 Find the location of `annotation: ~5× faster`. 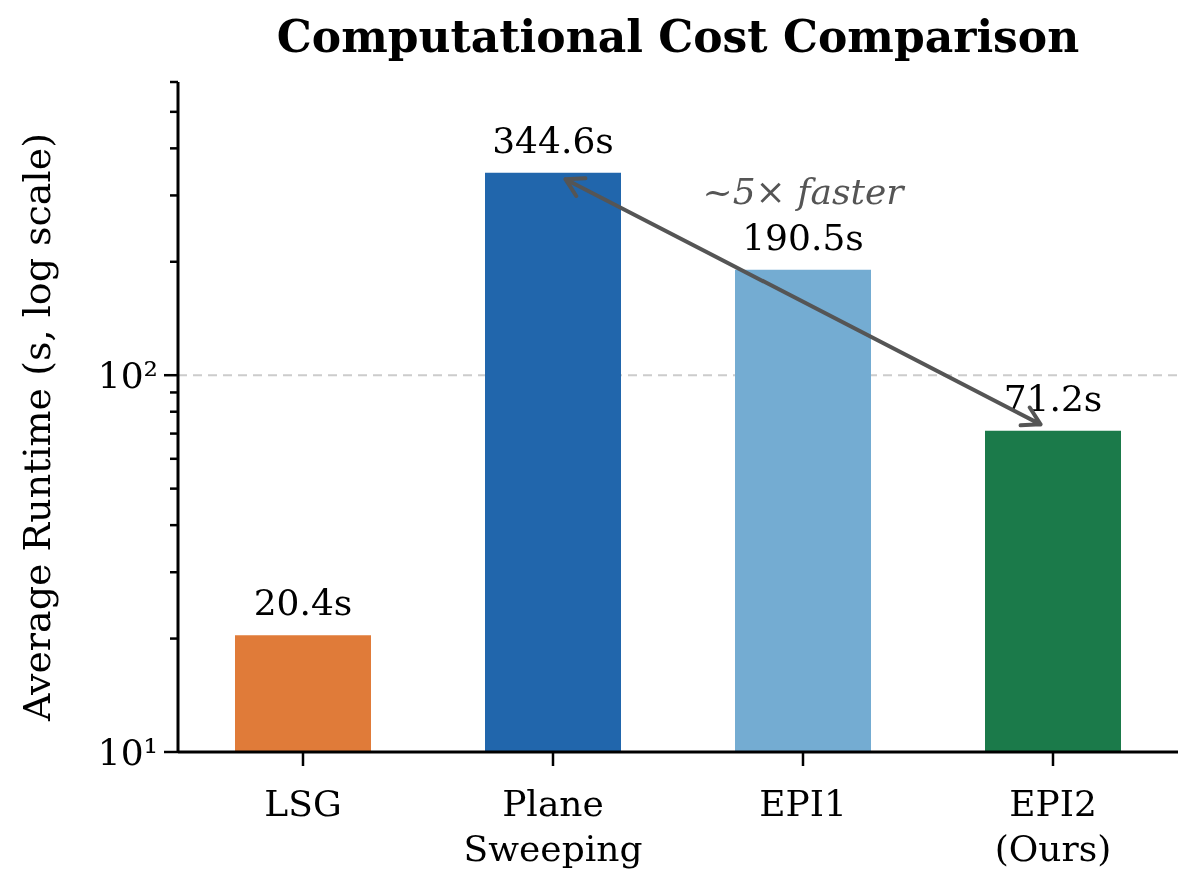

annotation: ~5× faster is located at coordinates (804, 191).